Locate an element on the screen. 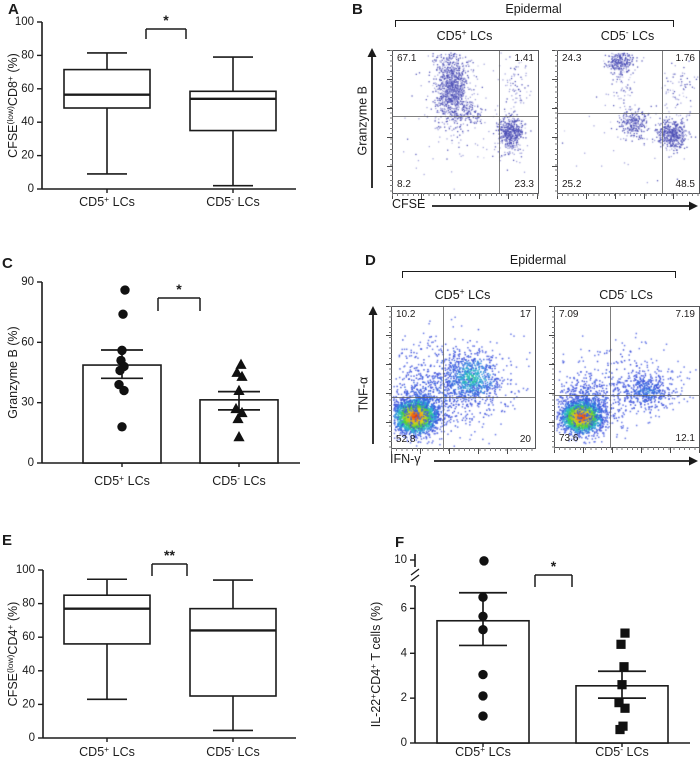  quadrant-value-ul: 67.1 is located at coordinates (407, 58).